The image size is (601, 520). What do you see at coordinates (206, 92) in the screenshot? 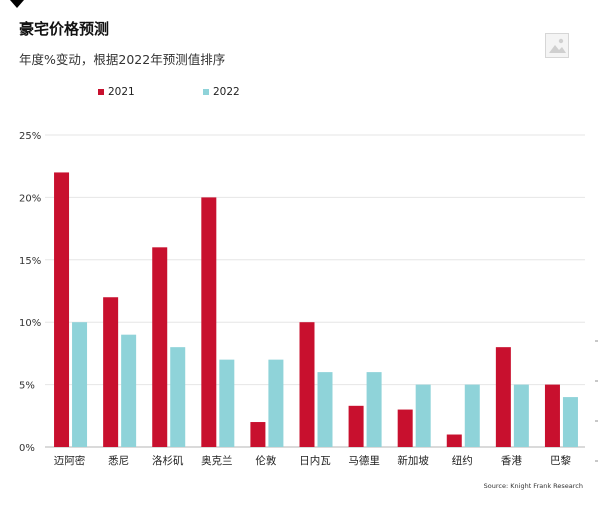
I see `legend-swatch-2022` at bounding box center [206, 92].